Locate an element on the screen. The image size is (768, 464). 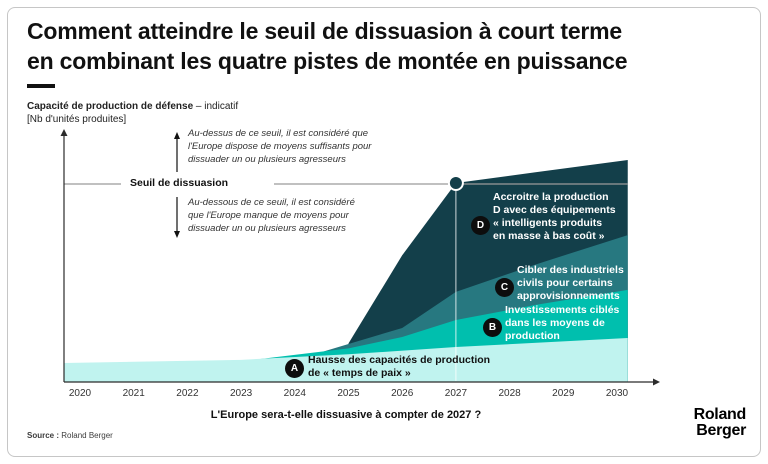
x-axis-arrowhead is located at coordinates (656, 382).